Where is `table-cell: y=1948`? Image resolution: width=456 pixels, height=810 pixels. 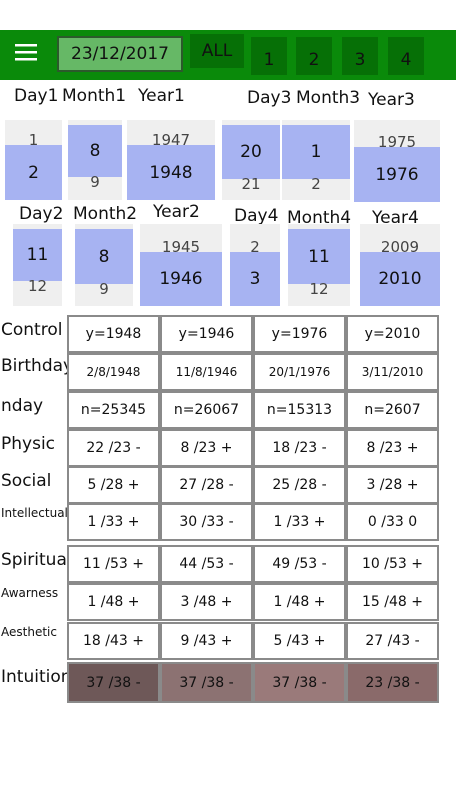
table-cell: y=1948 is located at coordinates (113, 334).